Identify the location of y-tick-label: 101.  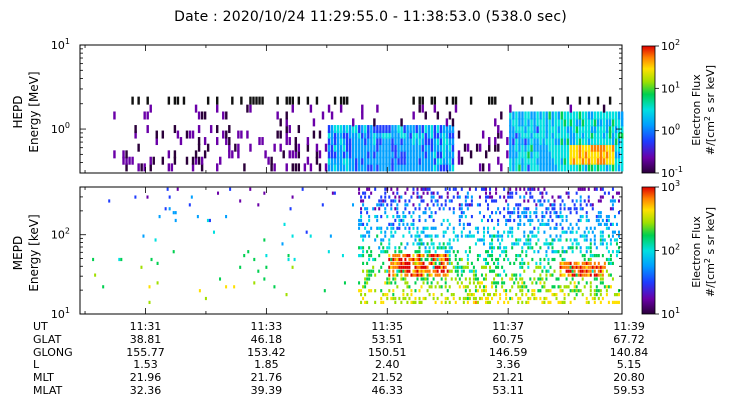
(60, 313).